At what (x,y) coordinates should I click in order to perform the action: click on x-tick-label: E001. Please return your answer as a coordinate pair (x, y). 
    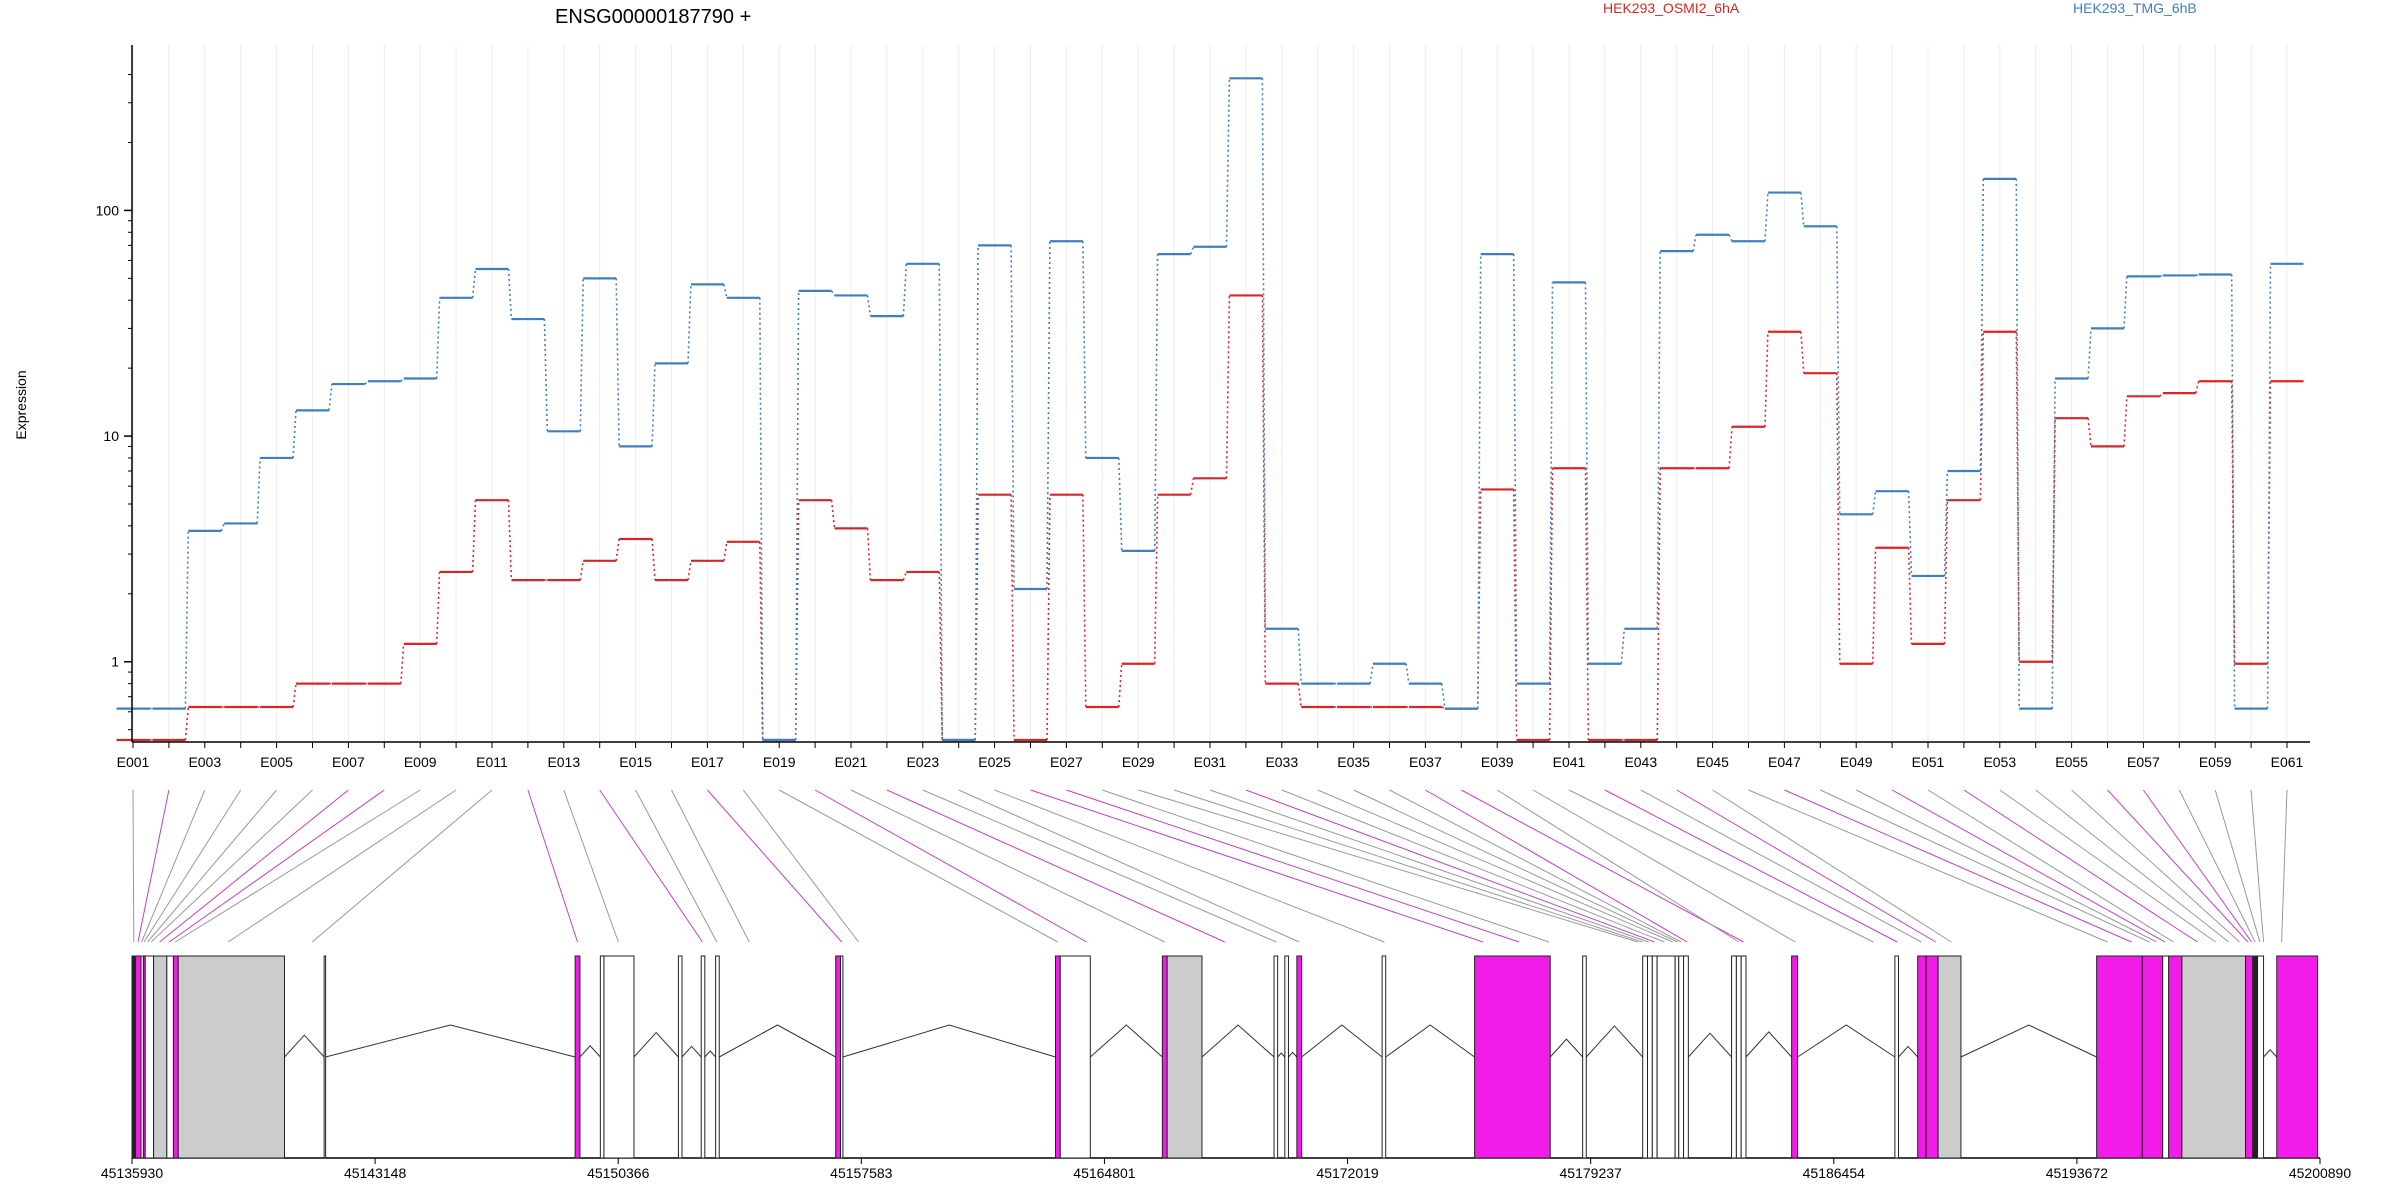
    Looking at the image, I should click on (133, 762).